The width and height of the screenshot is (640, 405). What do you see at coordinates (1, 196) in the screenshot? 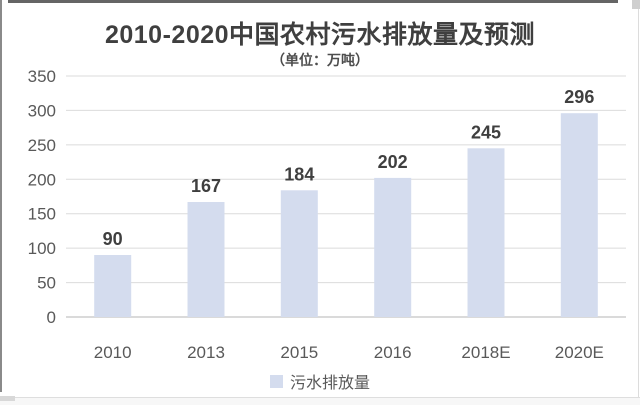
I see `left-edge-line` at bounding box center [1, 196].